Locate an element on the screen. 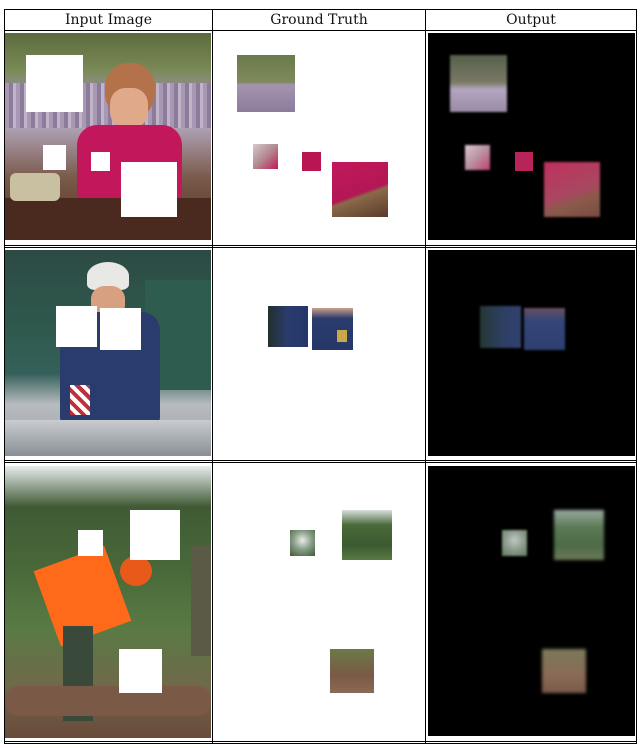 This screenshot has width=641, height=748. row-1-ground-truth is located at coordinates (318, 138).